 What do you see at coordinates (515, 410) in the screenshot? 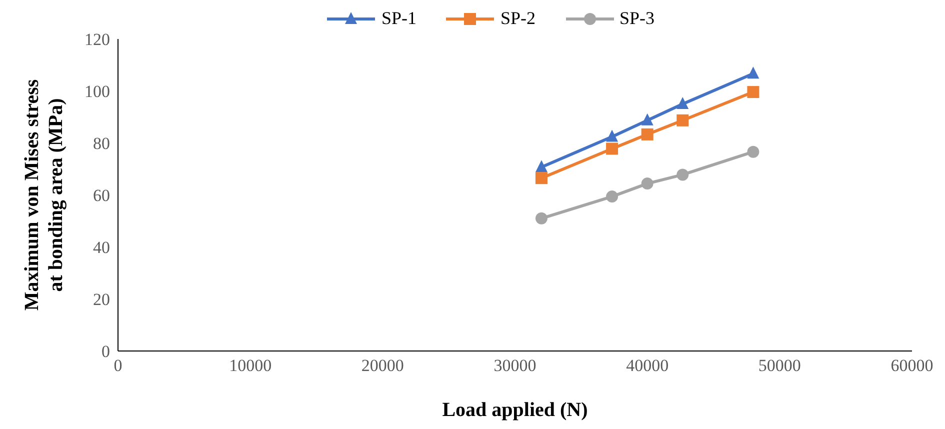
I see `x-axis-title: Load applied (N)` at bounding box center [515, 410].